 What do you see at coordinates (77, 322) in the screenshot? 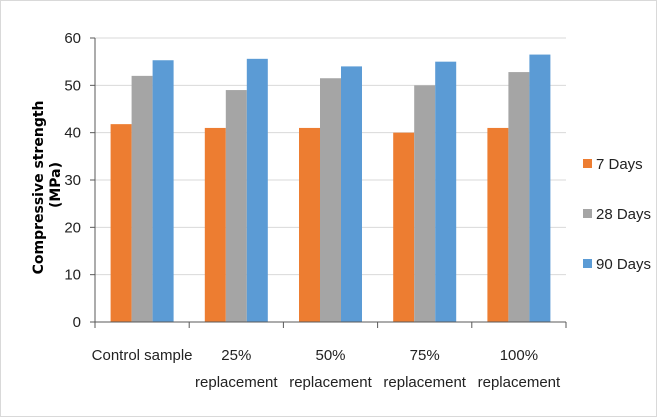
I see `y-tick-label: 0` at bounding box center [77, 322].